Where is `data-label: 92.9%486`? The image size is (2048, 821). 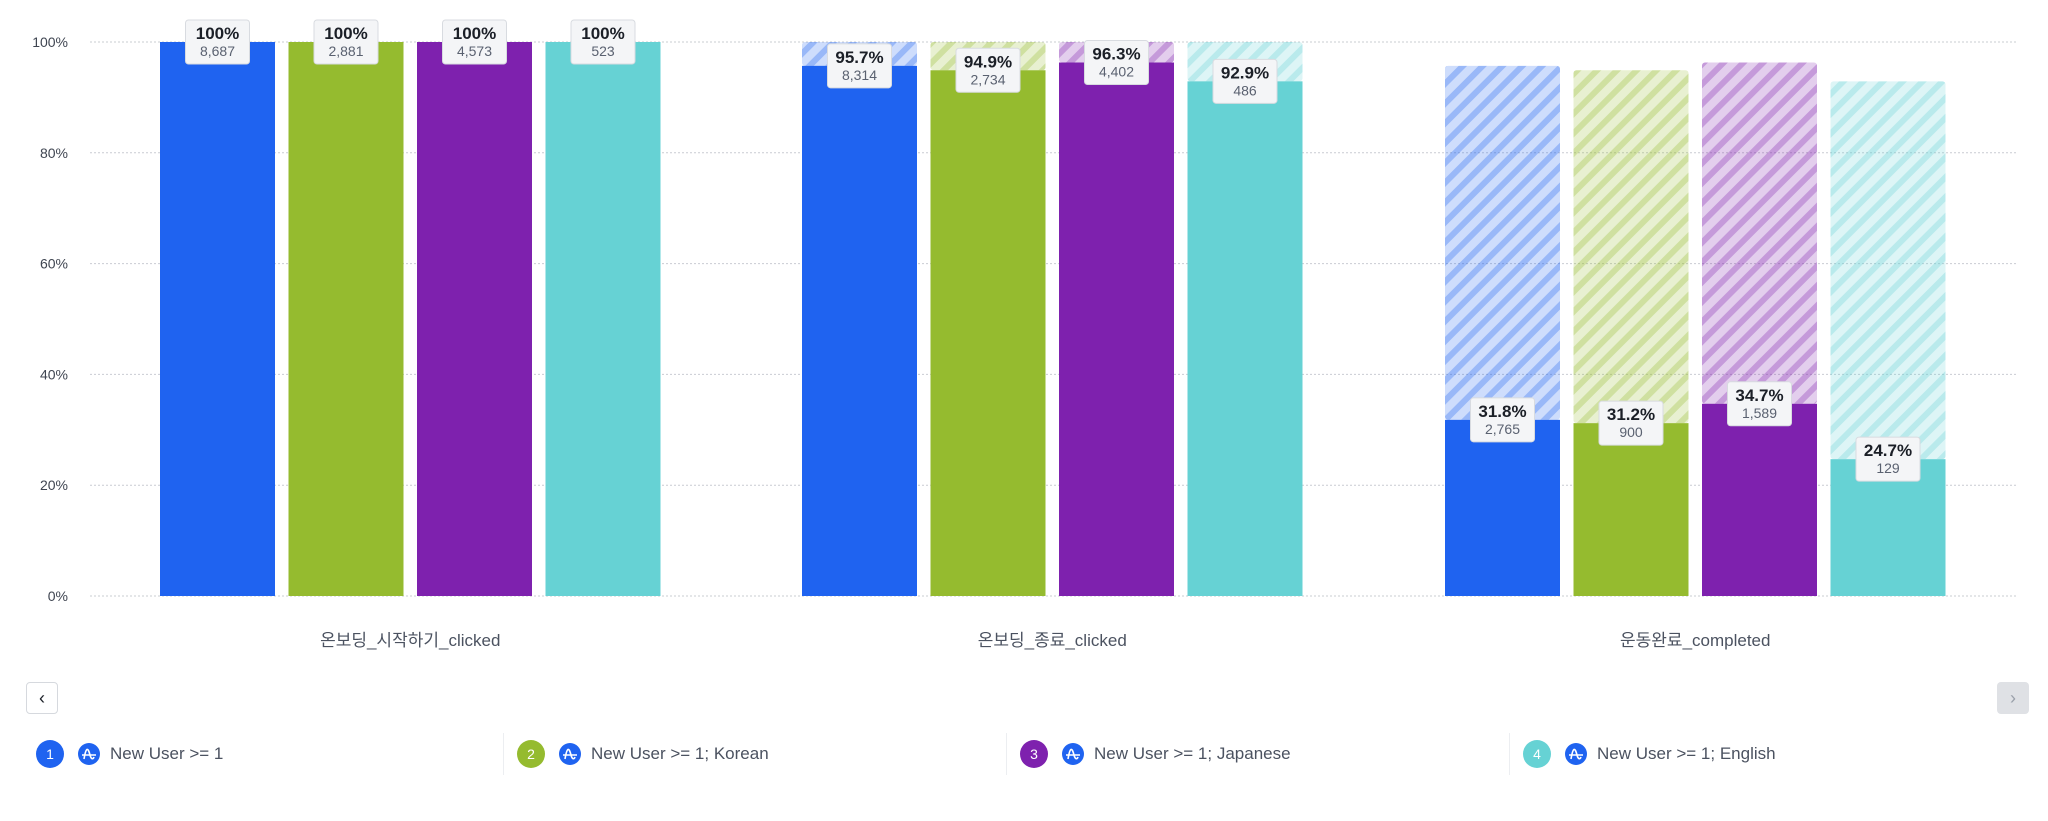
data-label: 92.9%486 is located at coordinates (1245, 81).